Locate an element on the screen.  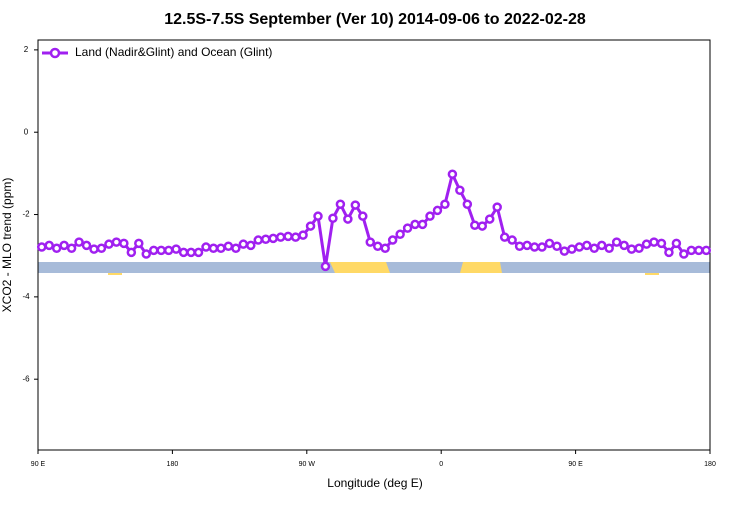
land-mask is located at coordinates (374, 268).